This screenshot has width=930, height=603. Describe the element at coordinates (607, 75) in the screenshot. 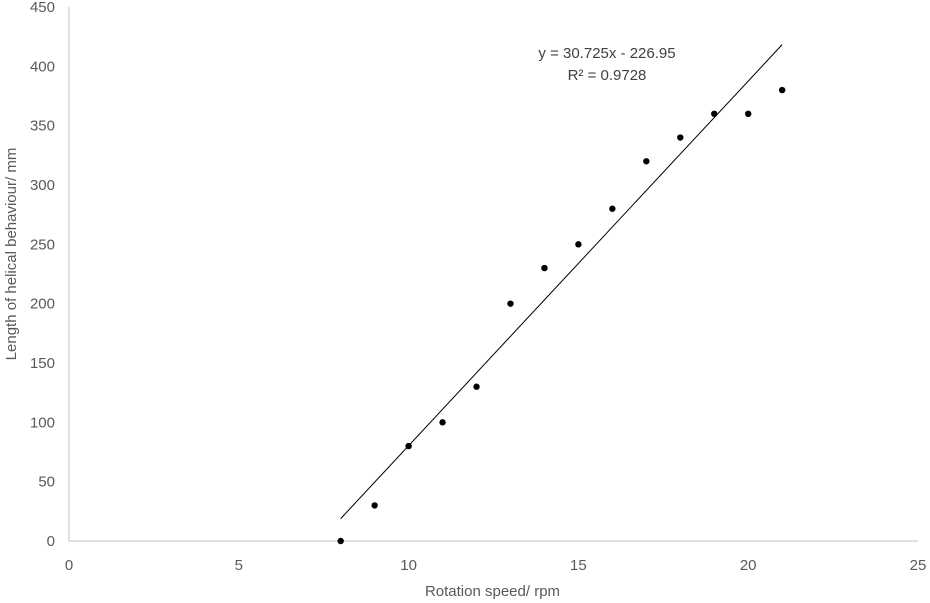

I see `trendline-r-squared: R² = 0.9728` at that location.